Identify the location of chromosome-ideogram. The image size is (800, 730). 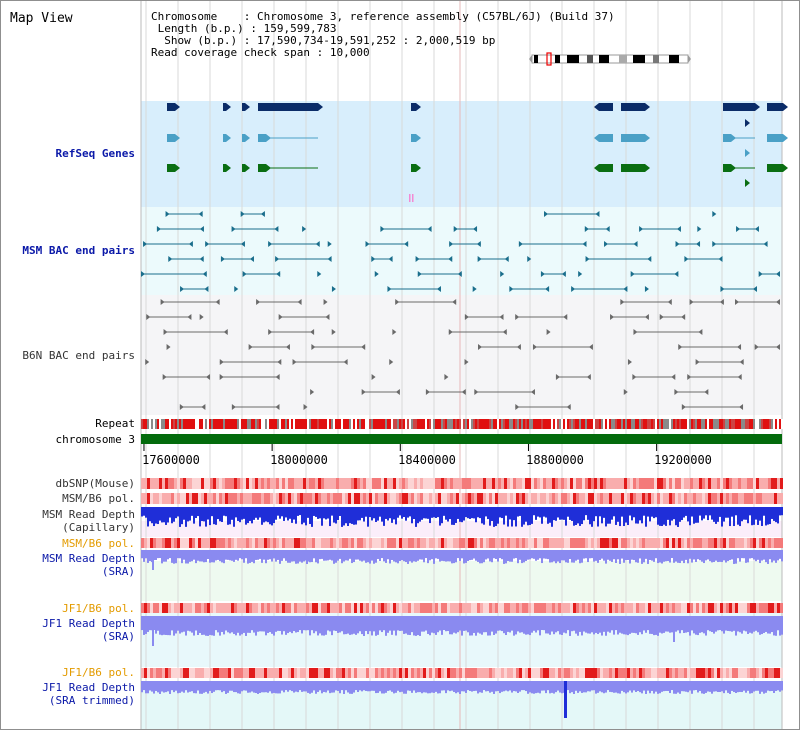
(610, 59).